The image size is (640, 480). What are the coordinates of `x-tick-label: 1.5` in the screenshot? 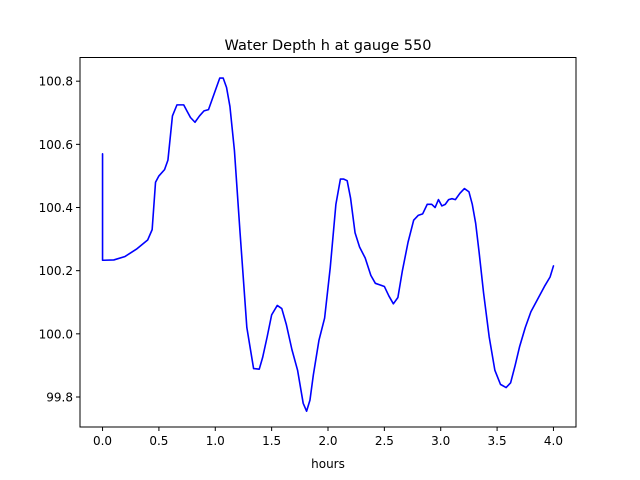 It's located at (271, 441).